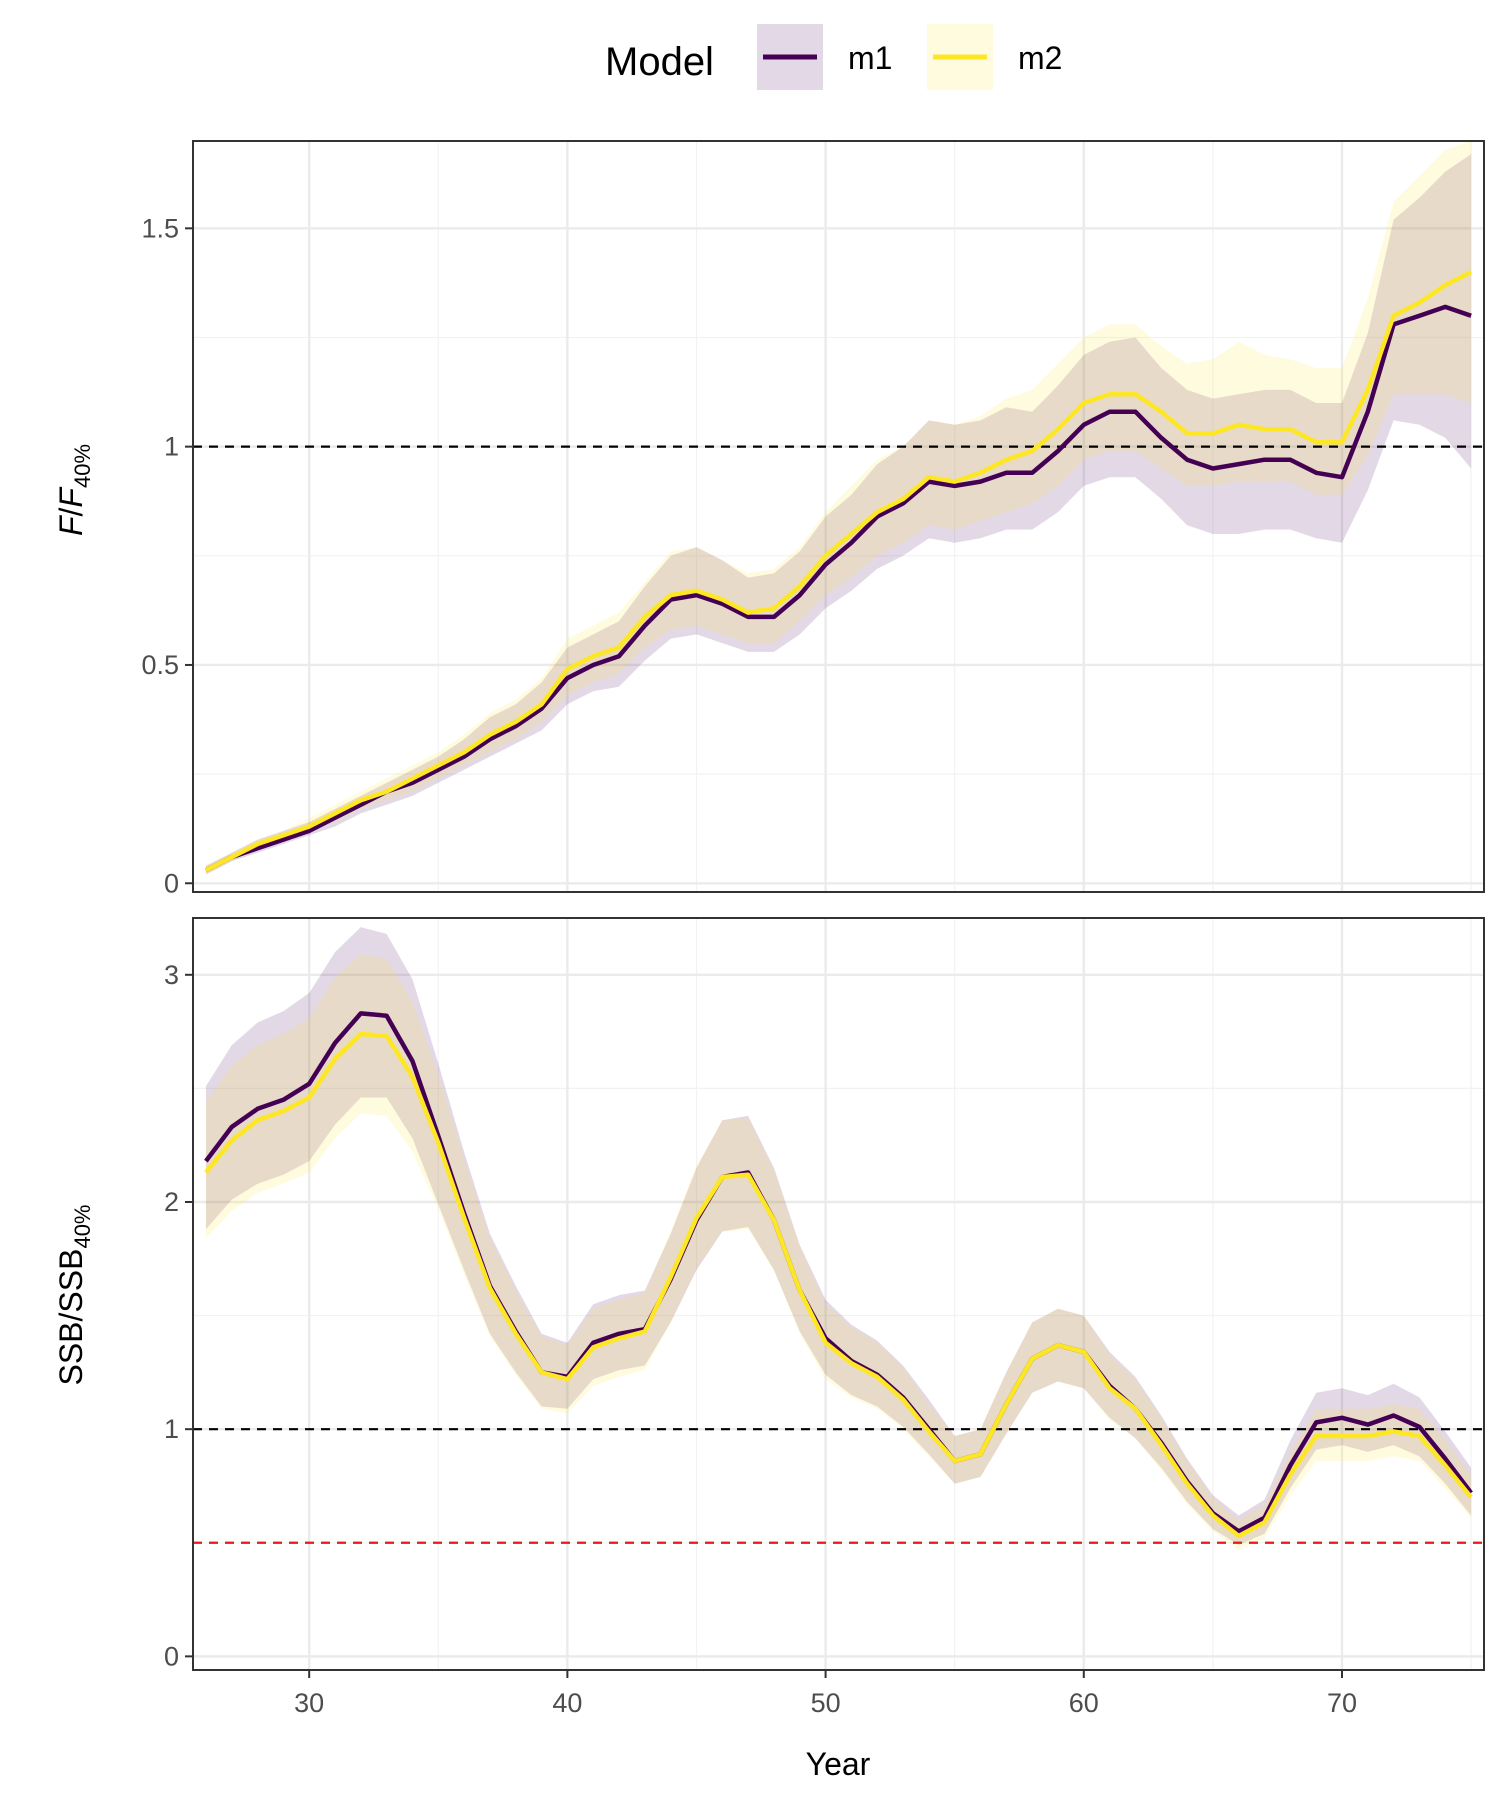 The image size is (1500, 1800). Describe the element at coordinates (71, 1281) in the screenshot. I see `ylabel-bottom-denom: SSB` at that location.